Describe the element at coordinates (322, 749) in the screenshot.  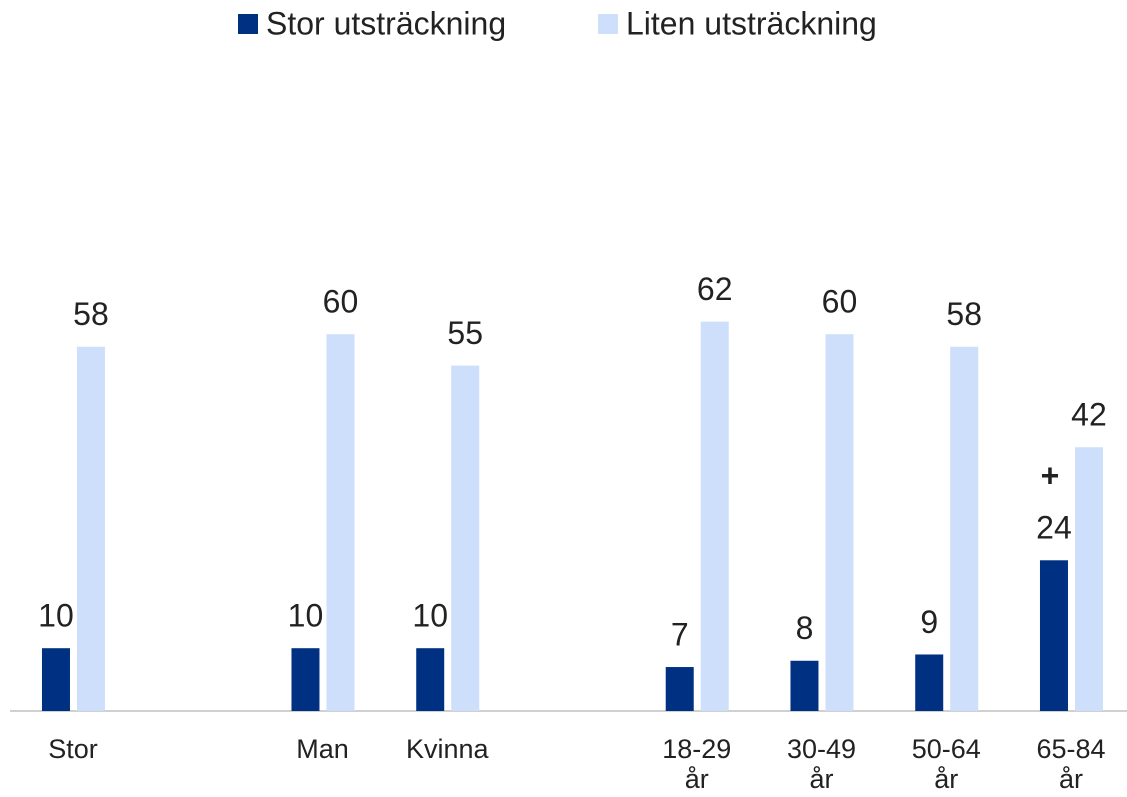
I see `x-tick-label: Man` at that location.